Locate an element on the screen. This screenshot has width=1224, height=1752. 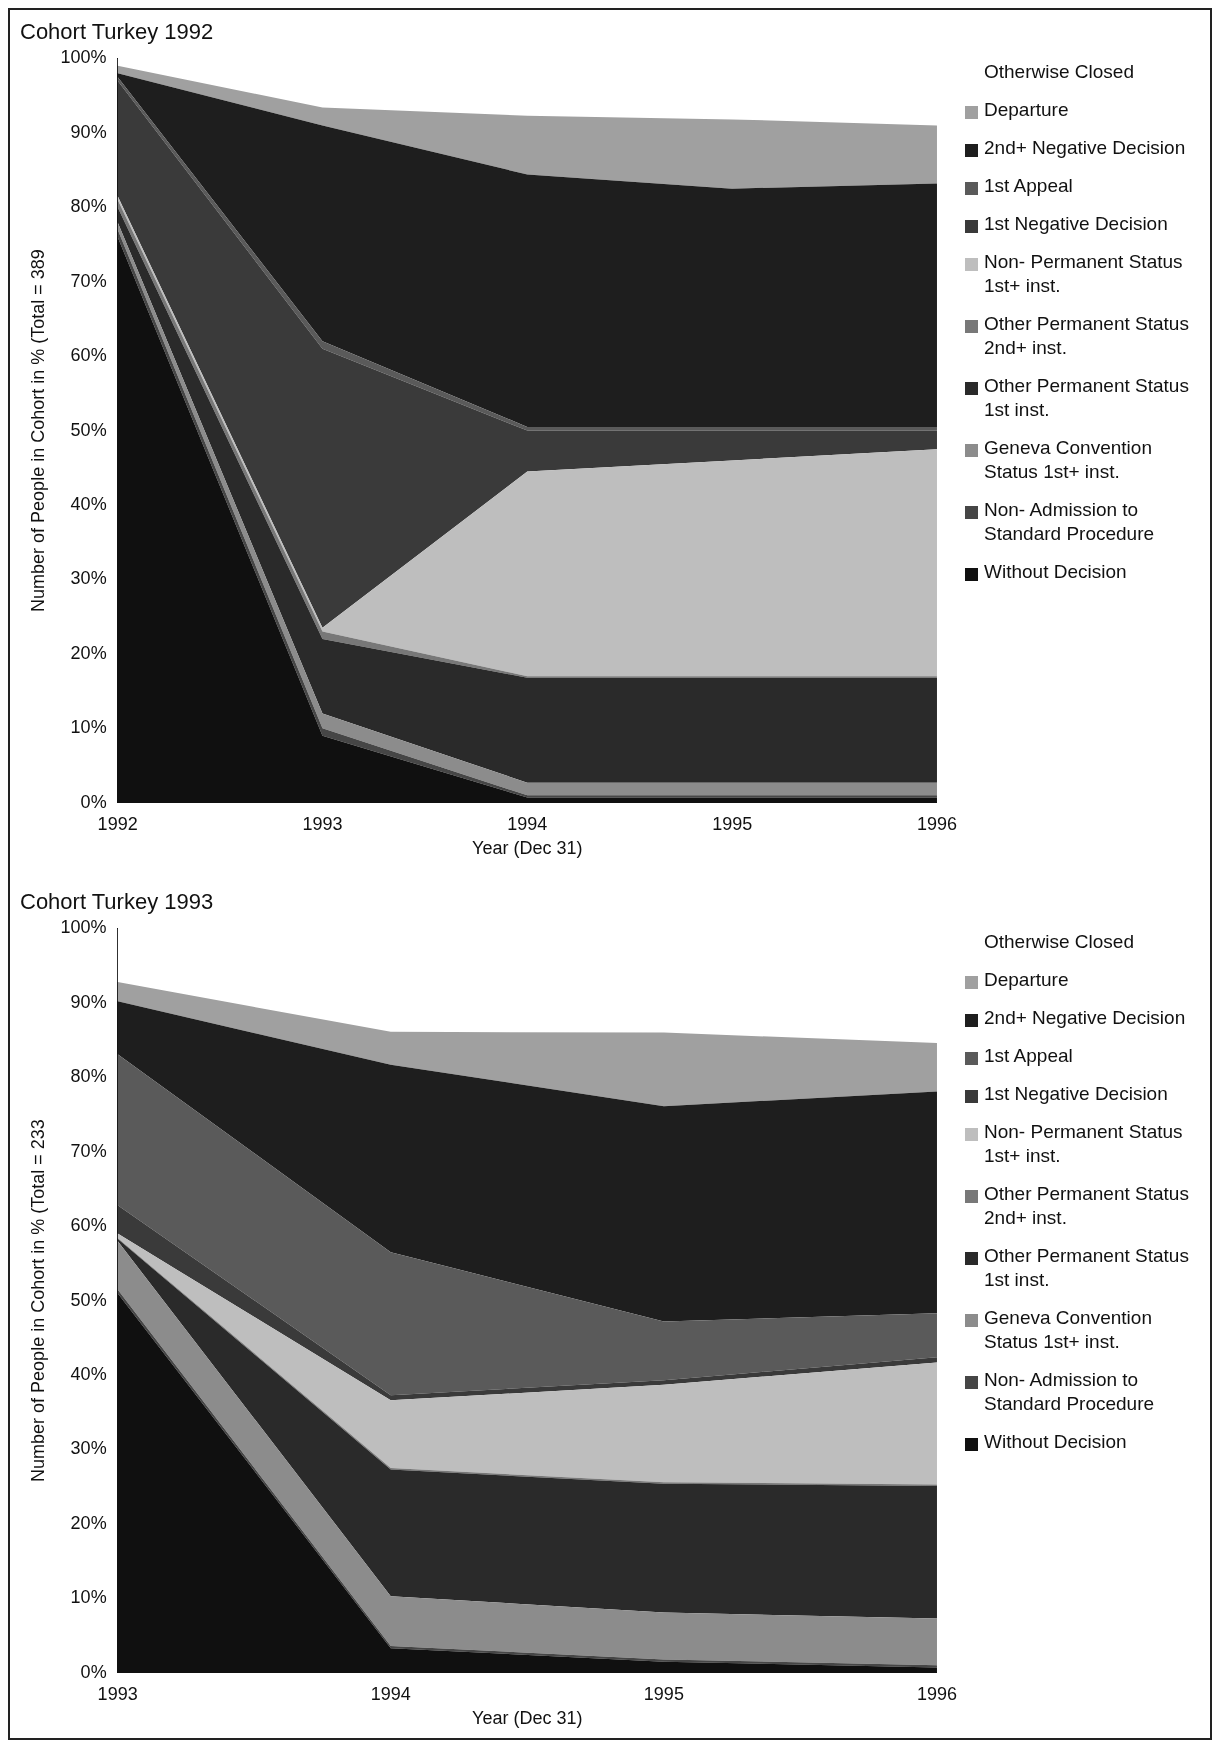
y-axis-title: Number of People in Cohort in % (Total = 233 is located at coordinates (37, 1300).